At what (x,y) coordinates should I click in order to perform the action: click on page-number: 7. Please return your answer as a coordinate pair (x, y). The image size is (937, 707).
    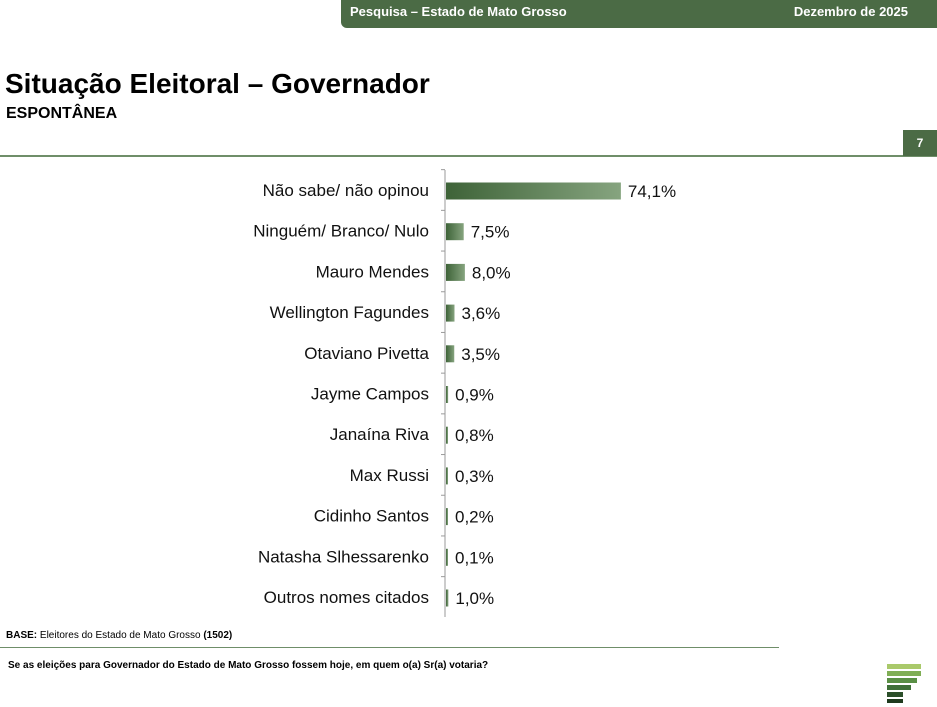
    Looking at the image, I should click on (920, 143).